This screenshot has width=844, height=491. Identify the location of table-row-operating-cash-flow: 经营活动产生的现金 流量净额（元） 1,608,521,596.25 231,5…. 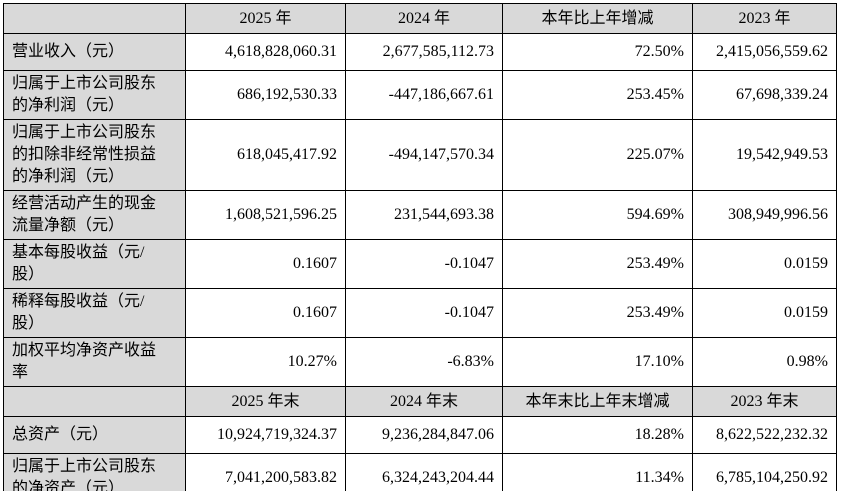
(420, 215).